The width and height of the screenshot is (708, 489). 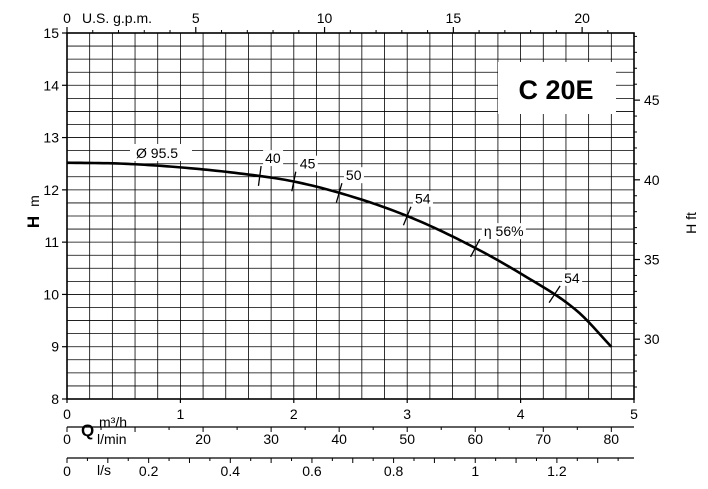 I want to click on efficiency-label: η 56%, so click(x=504, y=231).